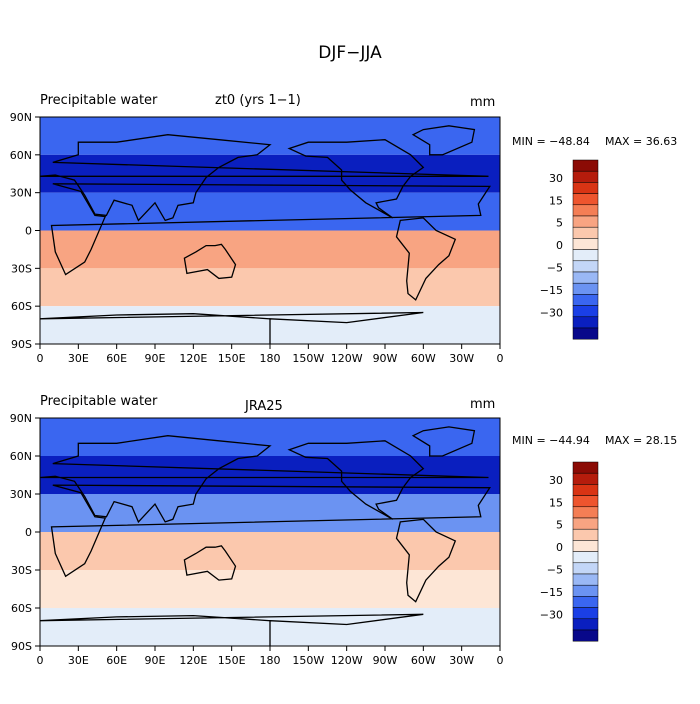 This screenshot has height=704, width=700. I want to click on panel2-colorbar: 30 15 5 0 −5 −15 −30, so click(569, 551).